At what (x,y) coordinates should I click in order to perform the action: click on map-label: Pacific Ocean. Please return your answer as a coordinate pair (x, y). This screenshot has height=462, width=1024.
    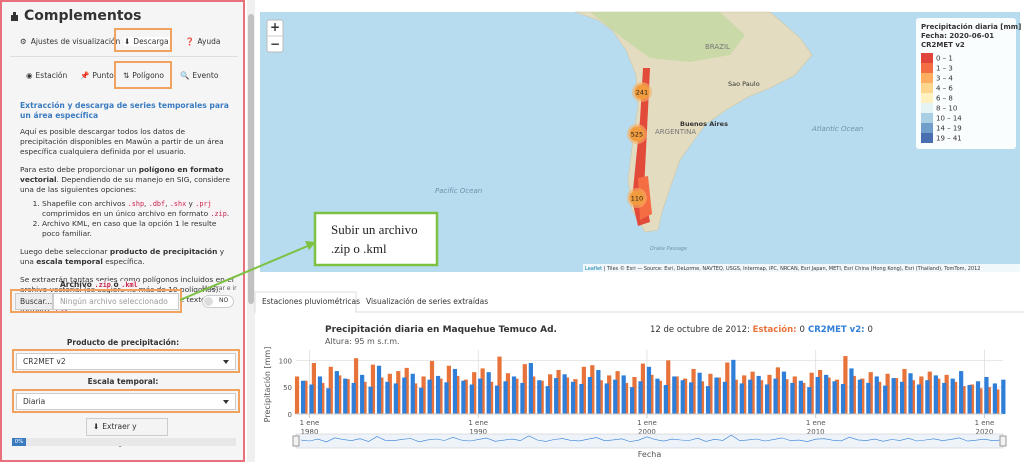
    Looking at the image, I should click on (458, 191).